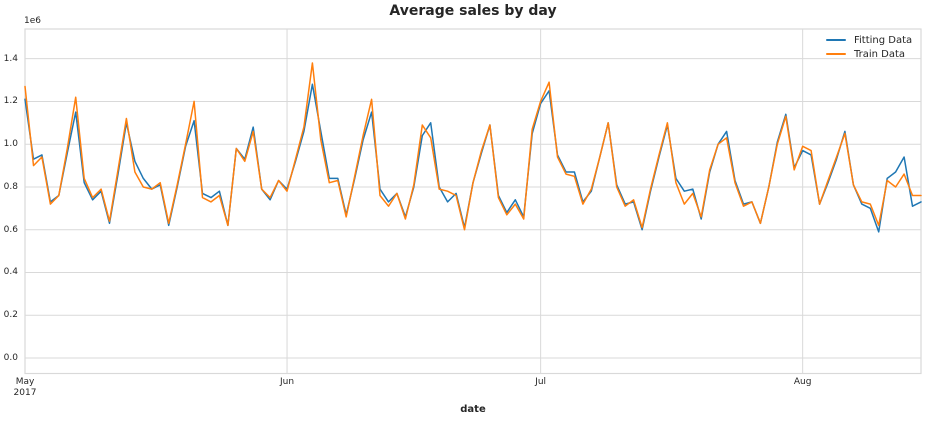 This screenshot has width=928, height=424. I want to click on legend: Fitting Data Train Data, so click(869, 47).